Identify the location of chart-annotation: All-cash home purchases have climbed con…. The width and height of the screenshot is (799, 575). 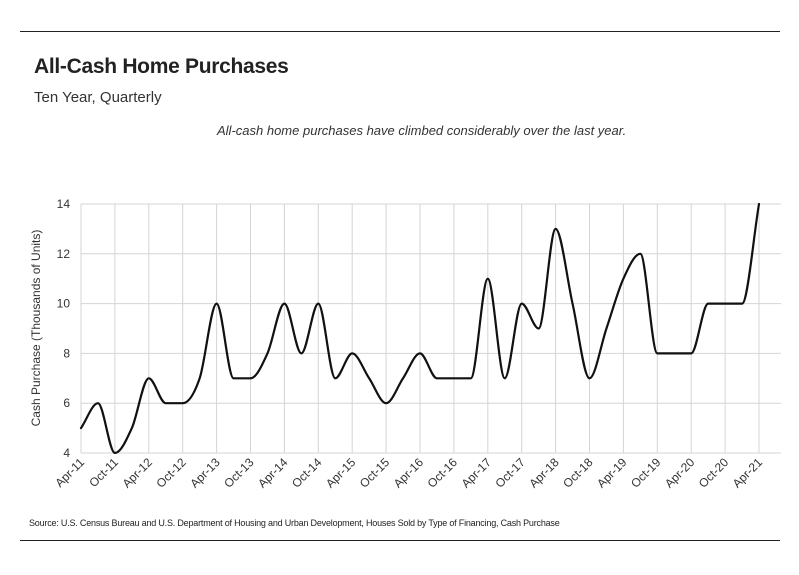
(422, 130).